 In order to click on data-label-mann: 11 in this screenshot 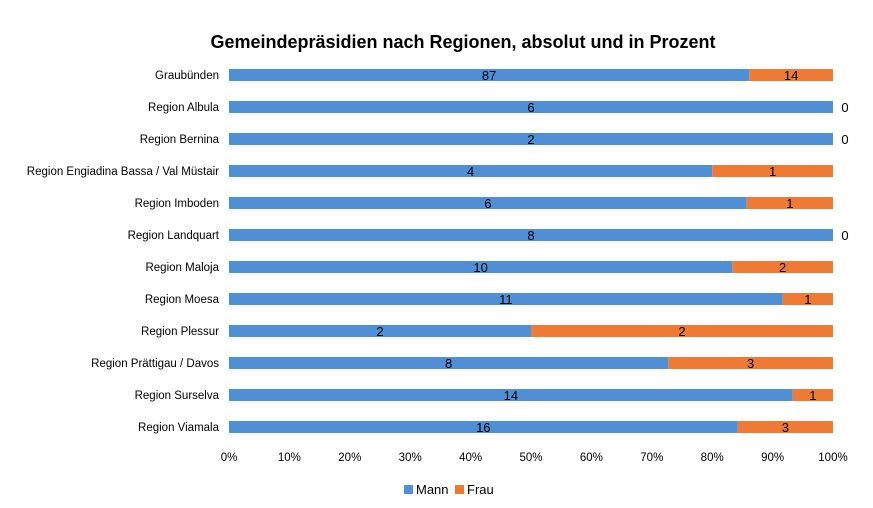, I will do `click(506, 299)`.